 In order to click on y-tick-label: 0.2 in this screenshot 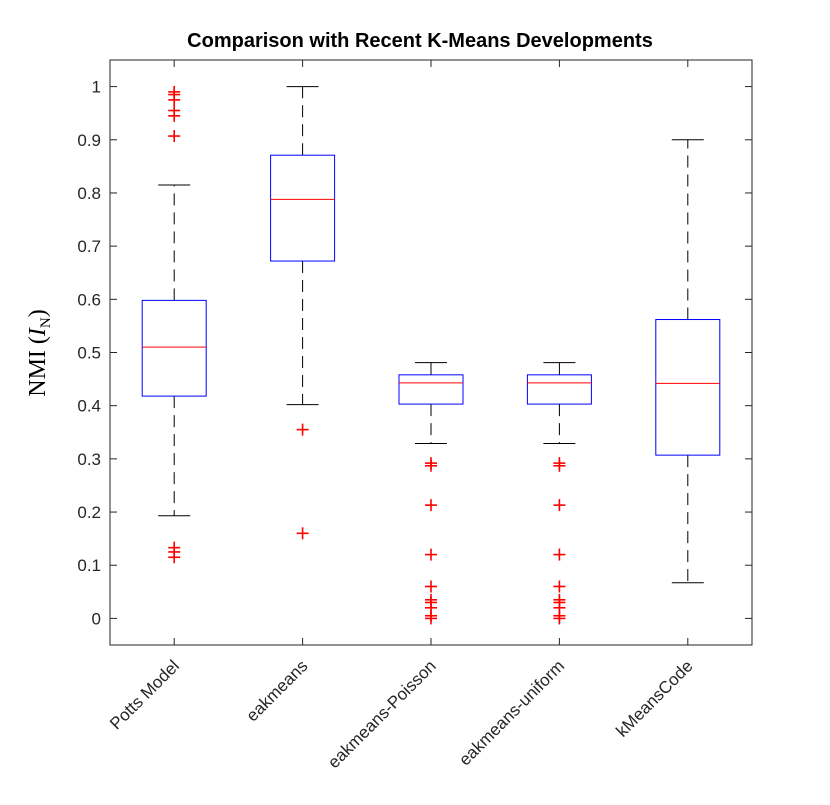, I will do `click(89, 512)`.